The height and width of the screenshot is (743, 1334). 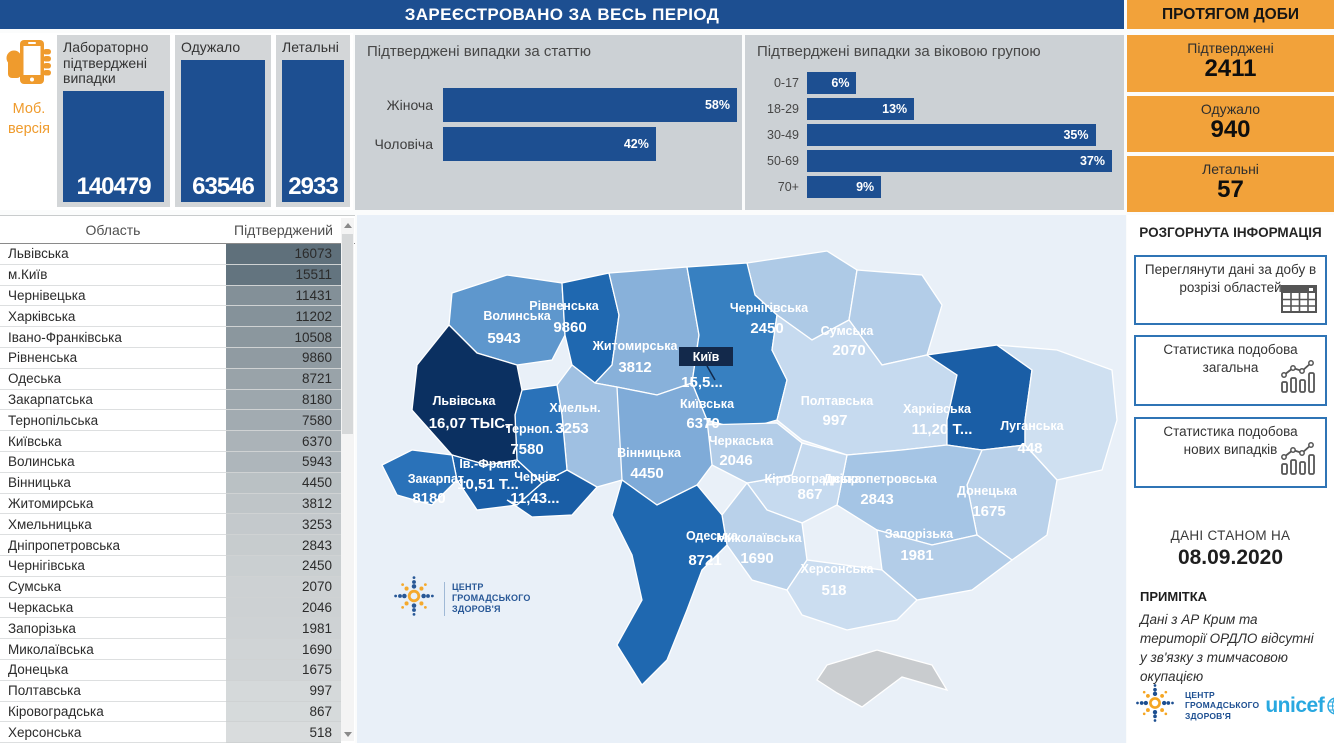 I want to click on age-chart-title: Підтверджені випадки за віковою групою, so click(x=899, y=51).